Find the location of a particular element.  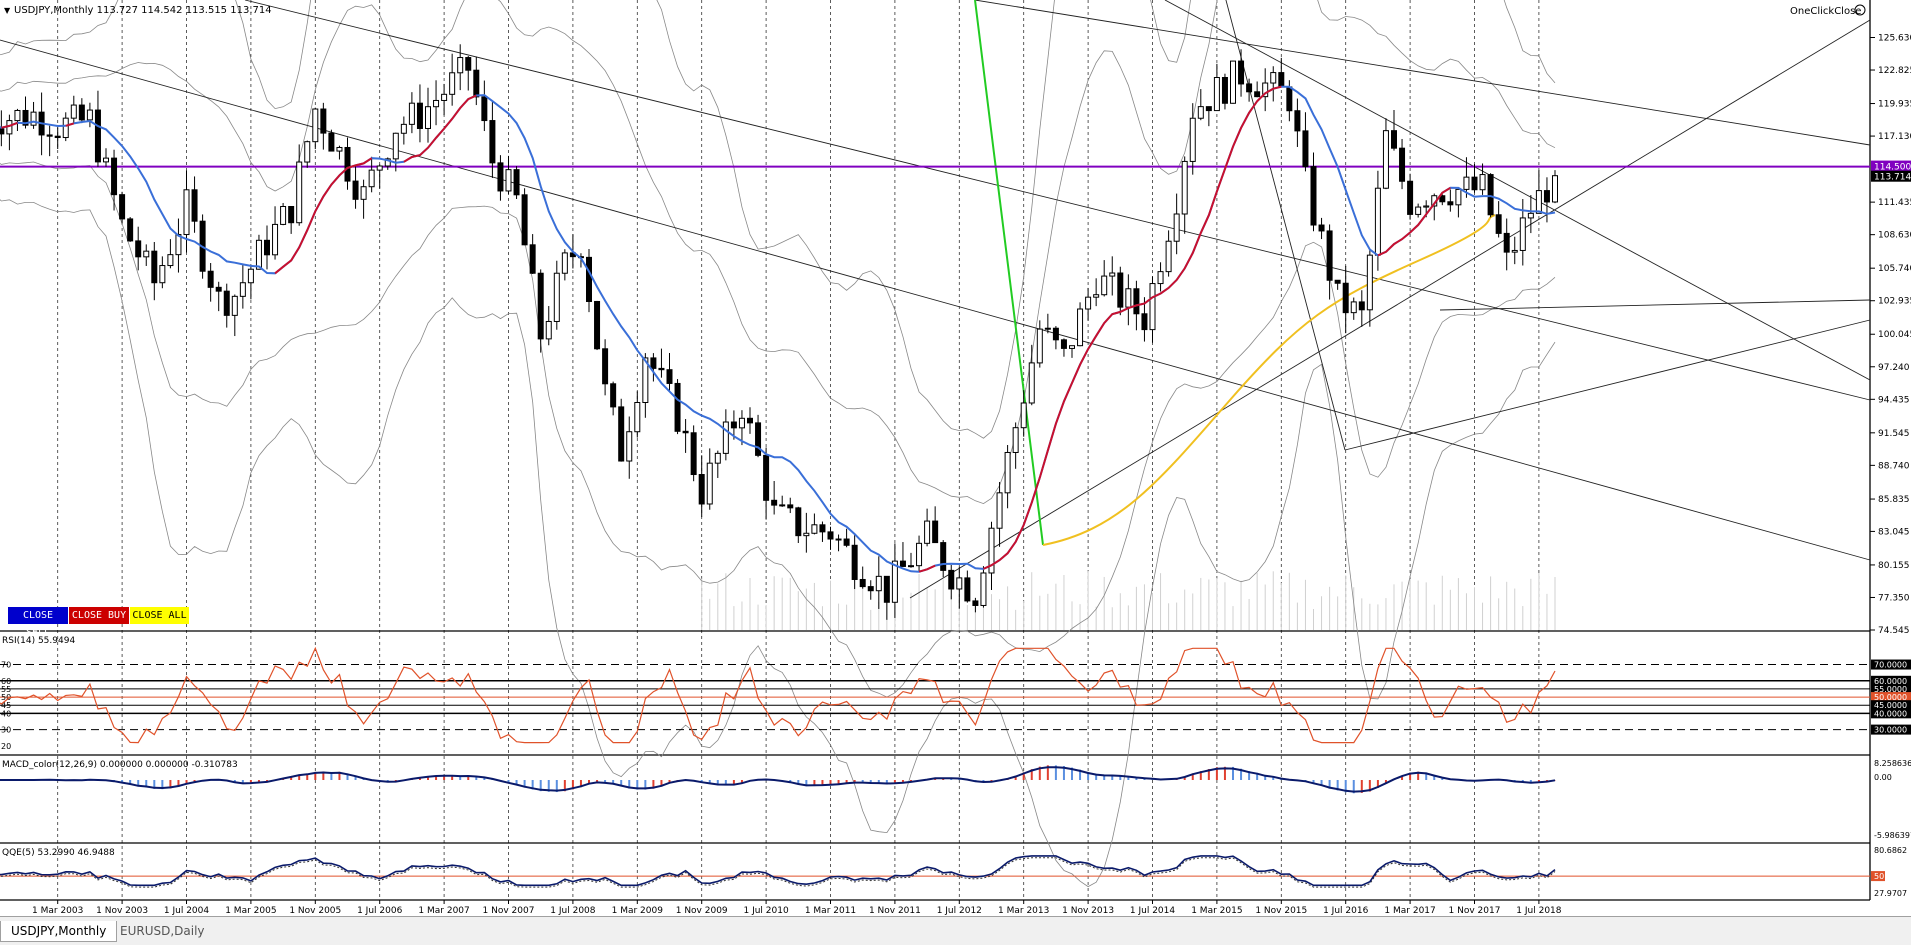

time-tick-label: 1 Jul 2018 is located at coordinates (1538, 911).